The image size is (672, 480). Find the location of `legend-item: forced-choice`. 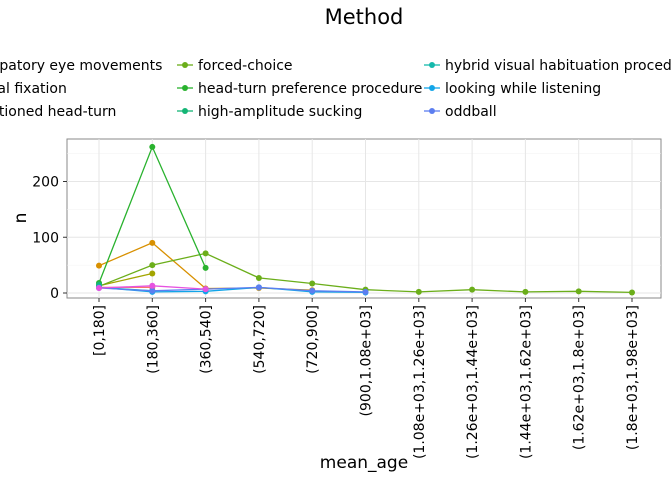

legend-item: forced-choice is located at coordinates (235, 66).